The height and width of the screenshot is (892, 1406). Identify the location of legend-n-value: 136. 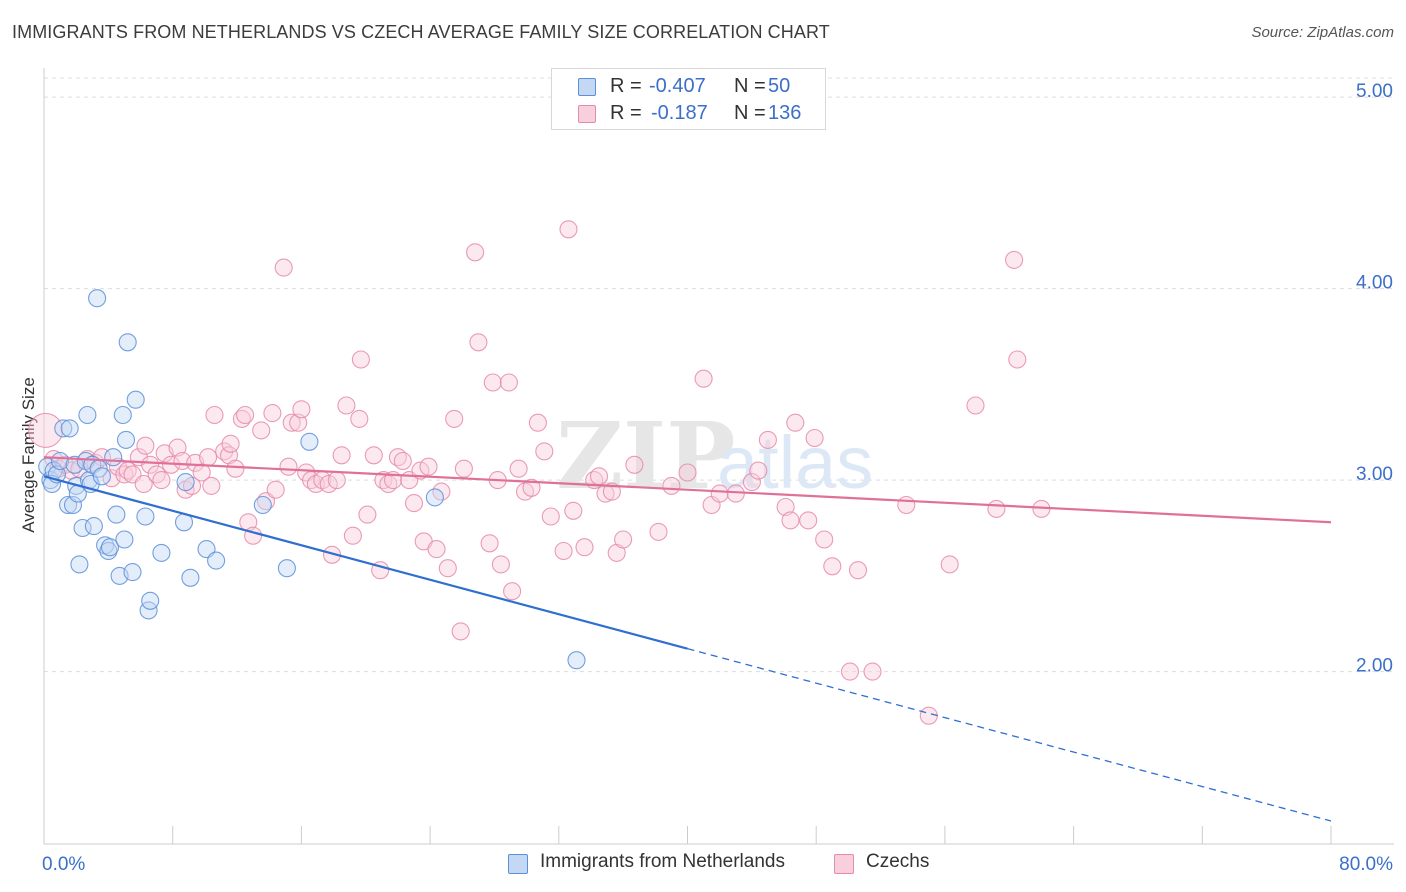
(785, 113).